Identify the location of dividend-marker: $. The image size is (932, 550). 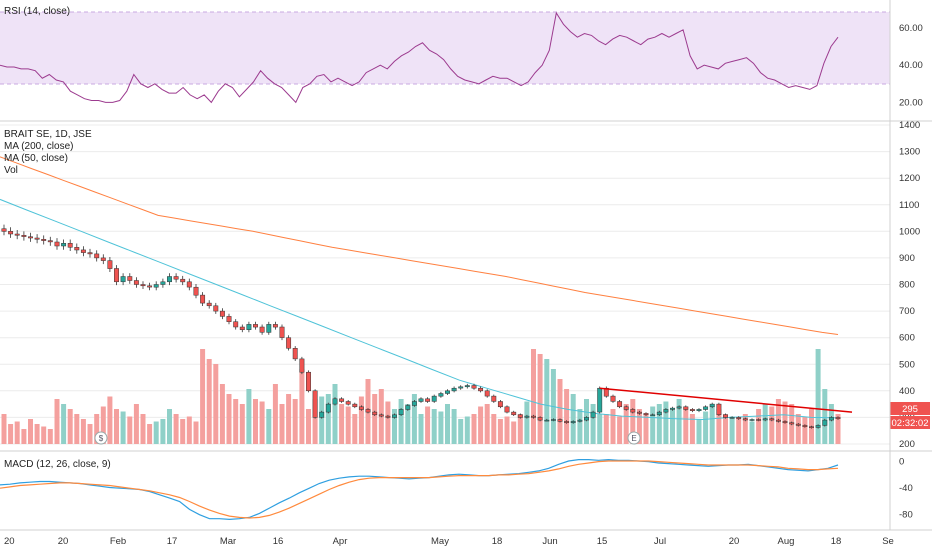
(101, 438).